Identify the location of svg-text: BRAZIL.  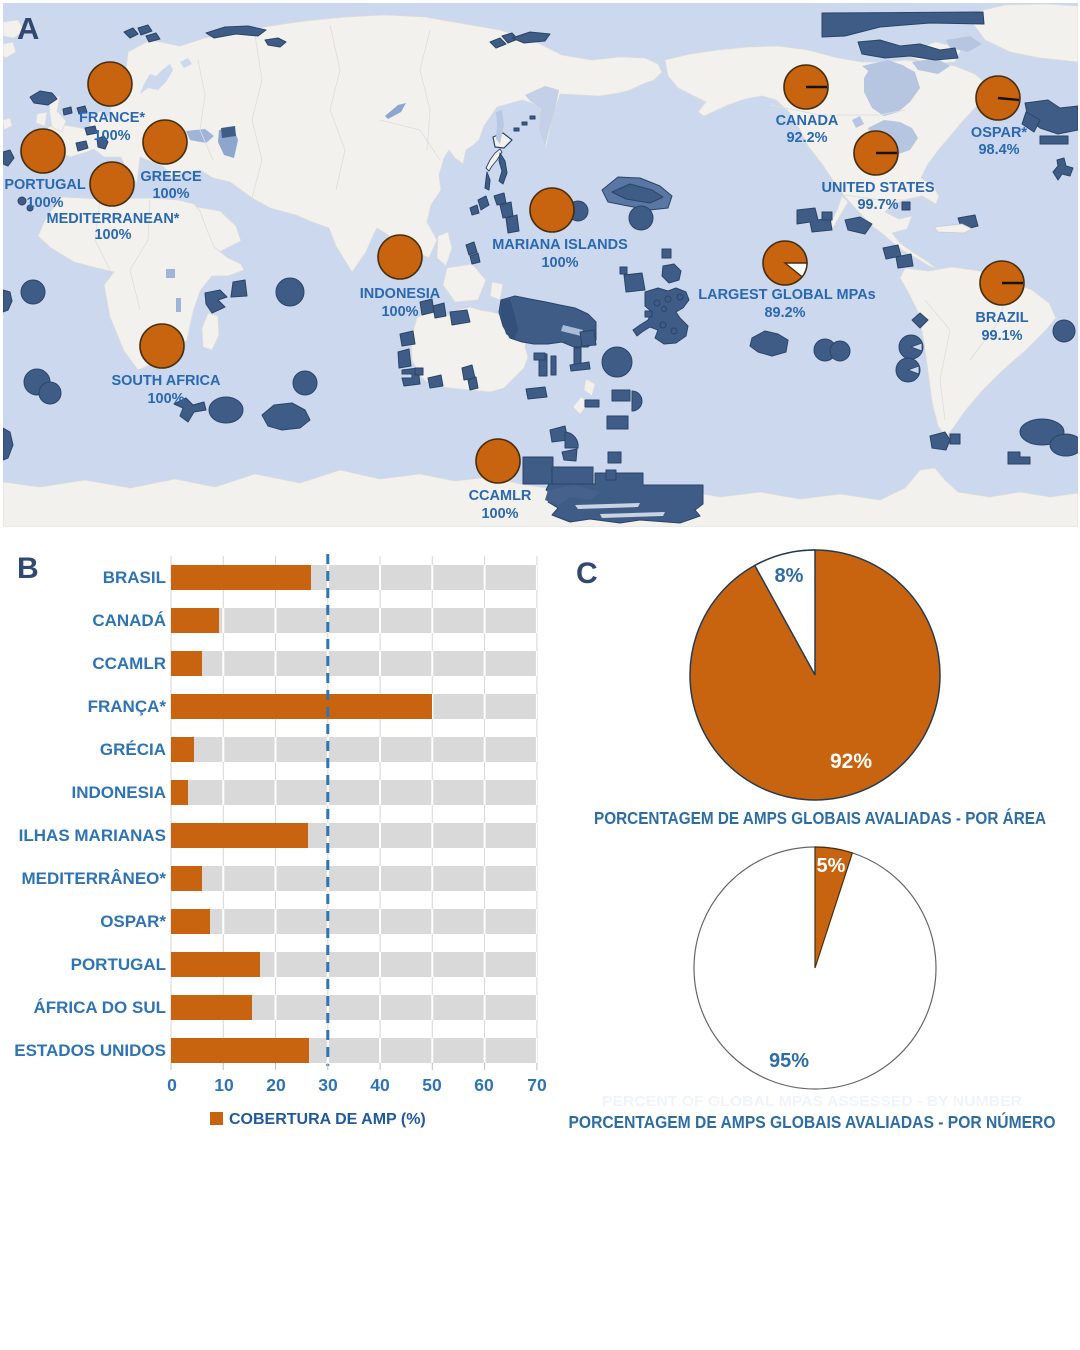
(1001, 318).